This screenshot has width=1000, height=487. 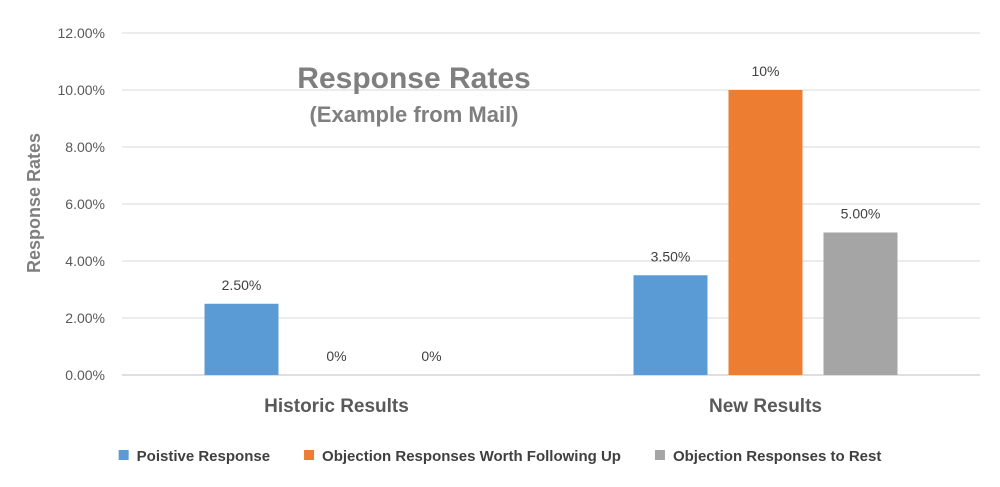 I want to click on y-tick-label: 2.00%, so click(x=85, y=318).